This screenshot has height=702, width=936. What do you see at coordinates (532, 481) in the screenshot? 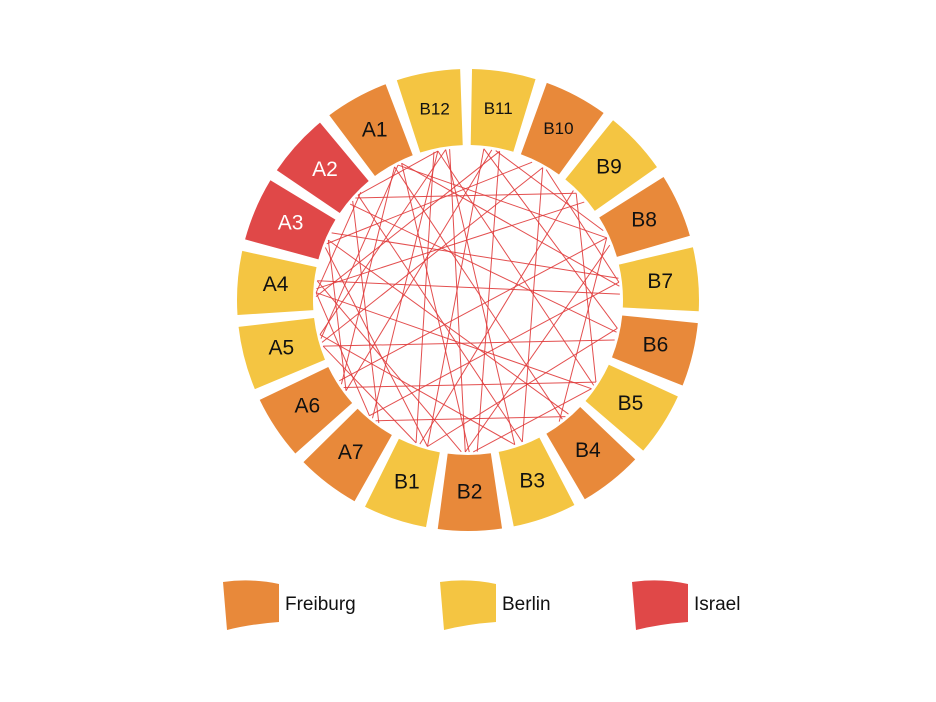
I see `segment-label: B3` at bounding box center [532, 481].